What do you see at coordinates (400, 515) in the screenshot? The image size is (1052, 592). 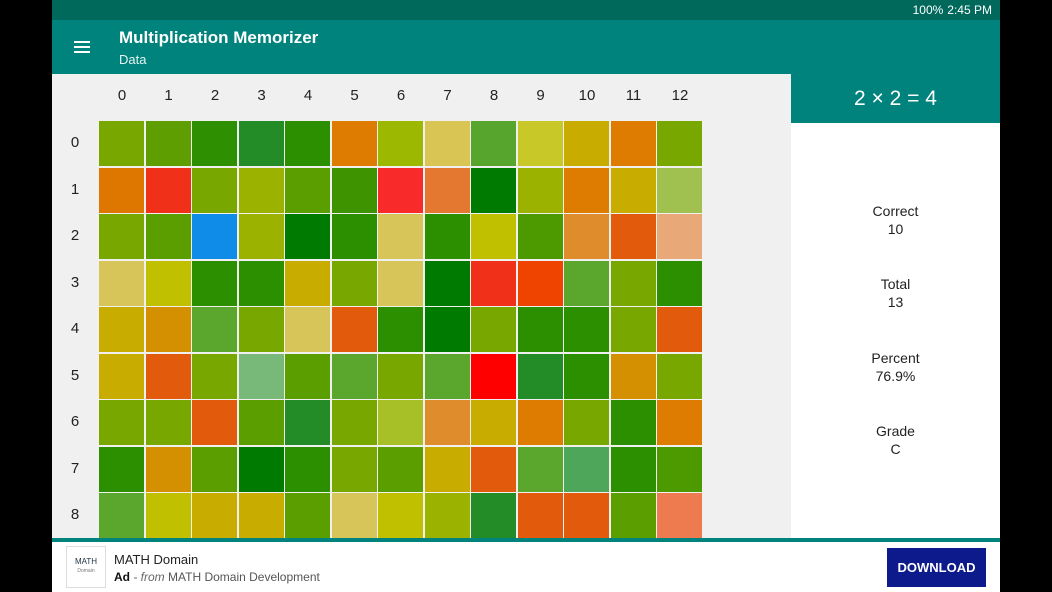 I see `grid-cell-8x6` at bounding box center [400, 515].